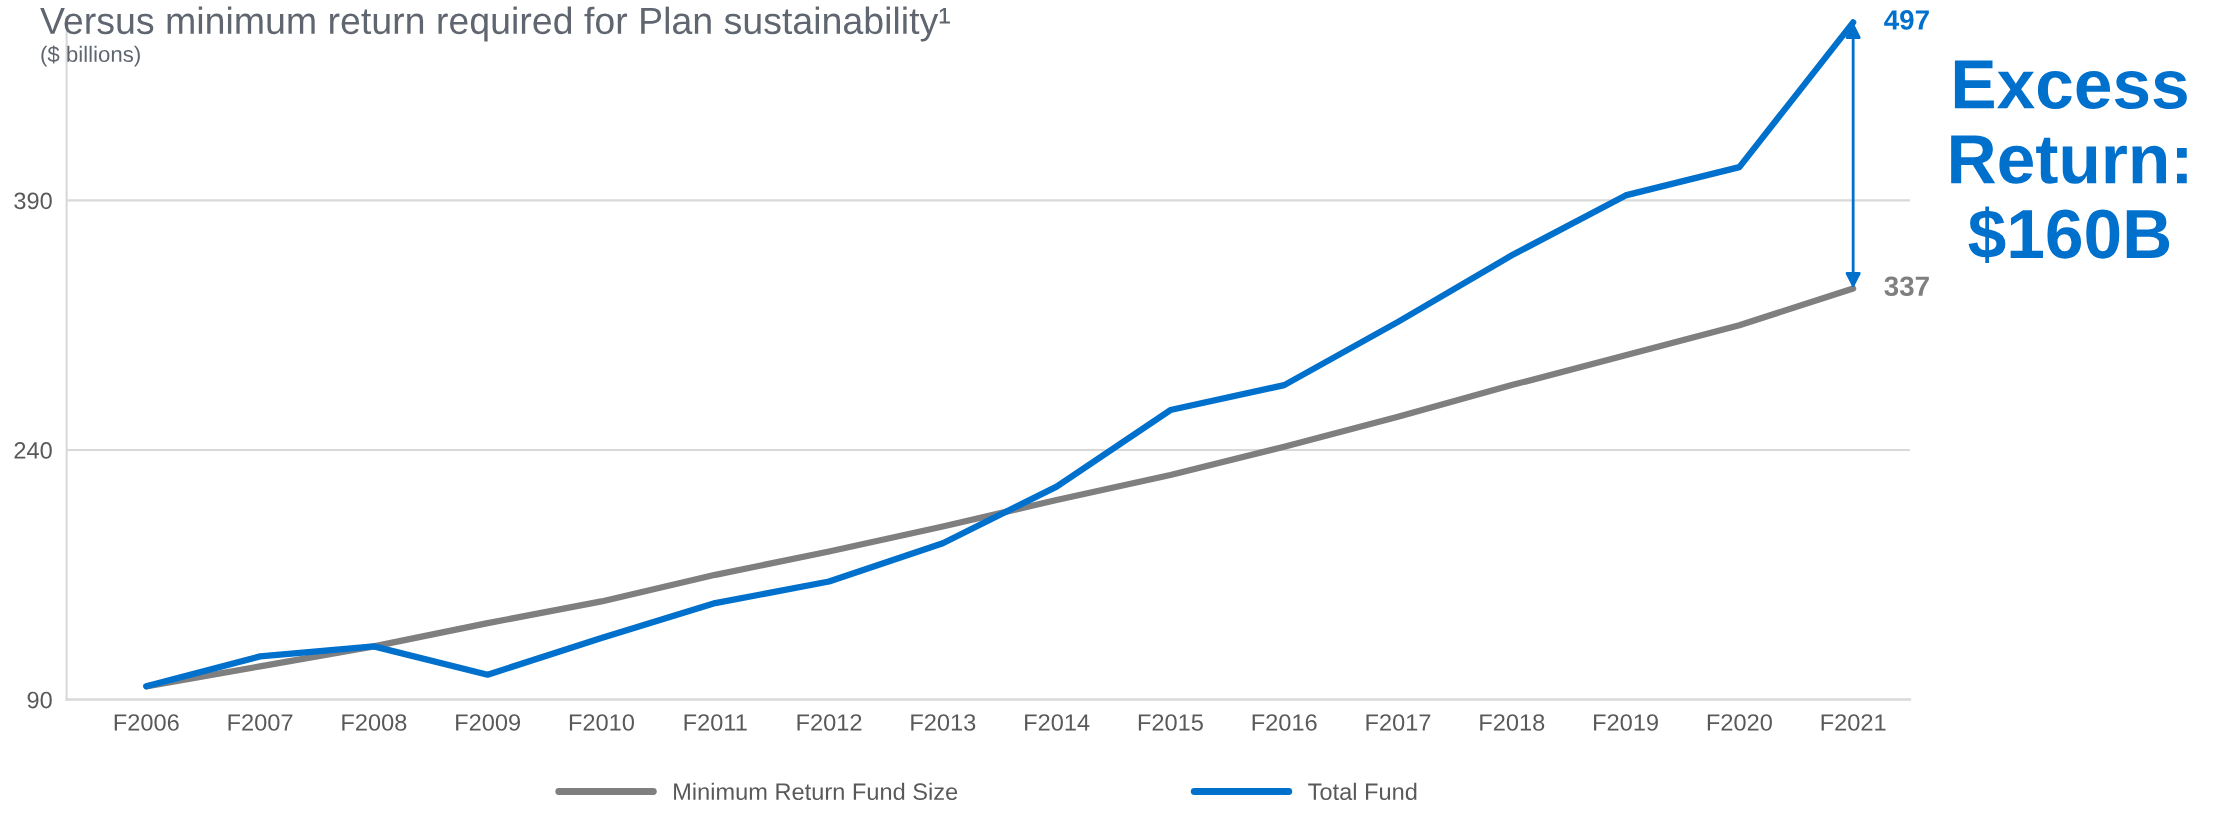 This screenshot has width=2221, height=826. What do you see at coordinates (488, 722) in the screenshot?
I see `x-tick-label: F2009` at bounding box center [488, 722].